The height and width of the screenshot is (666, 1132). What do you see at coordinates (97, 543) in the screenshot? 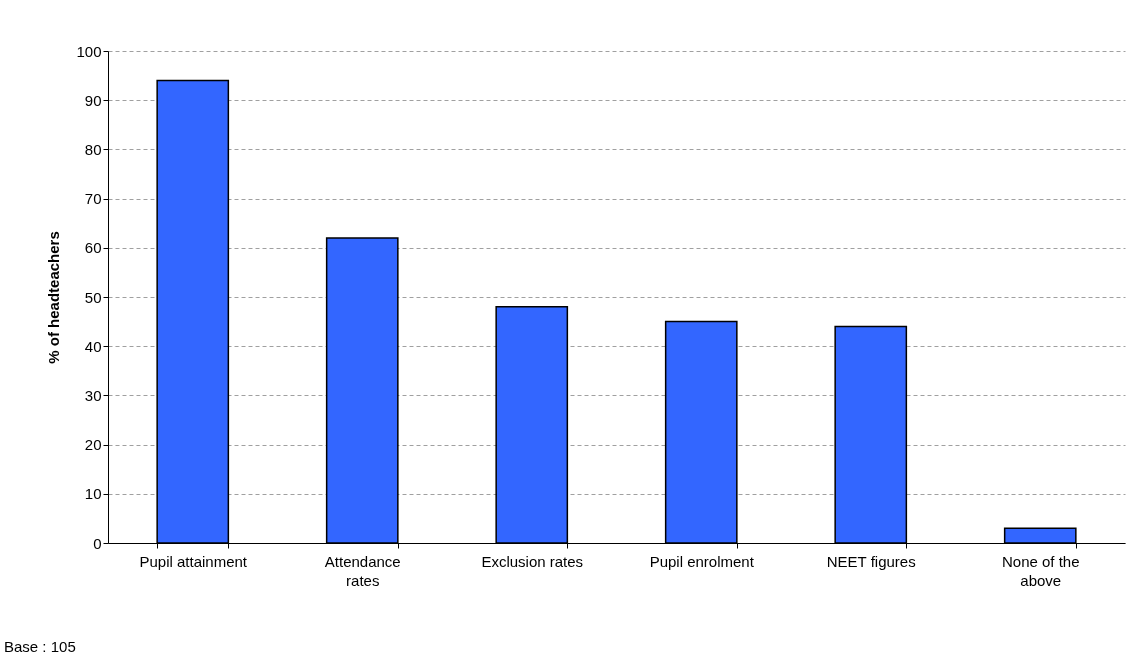
I see `y-tick-label: 0` at bounding box center [97, 543].